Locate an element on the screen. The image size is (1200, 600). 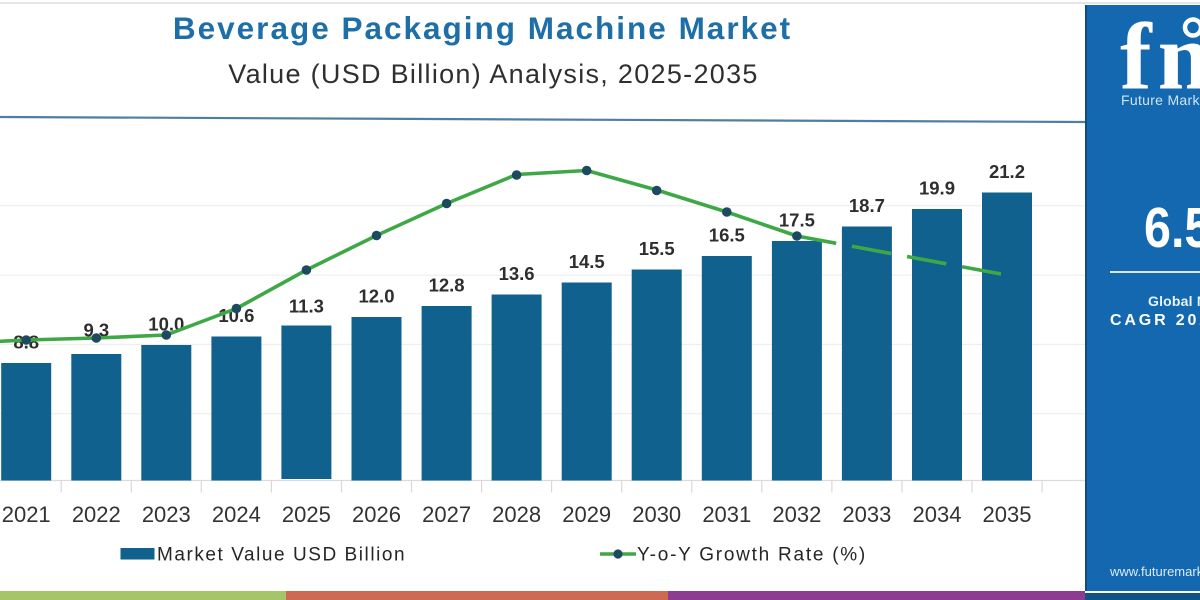
svg-text: 21.2 is located at coordinates (1007, 171).